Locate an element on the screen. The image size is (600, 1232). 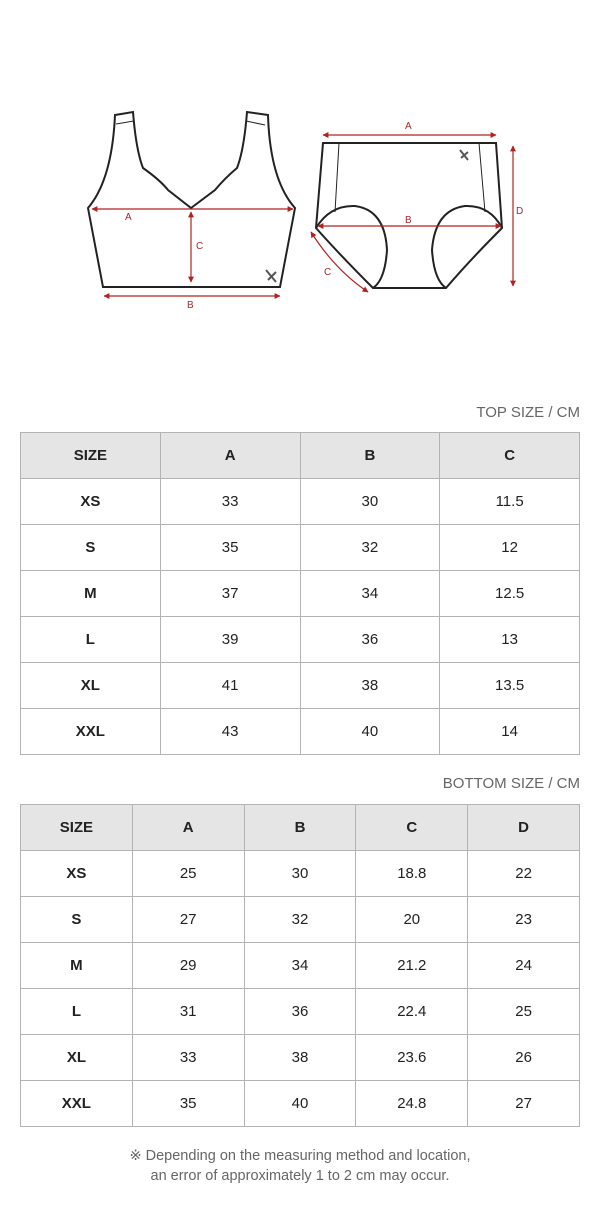
bottom-label-b: B is located at coordinates (408, 220).